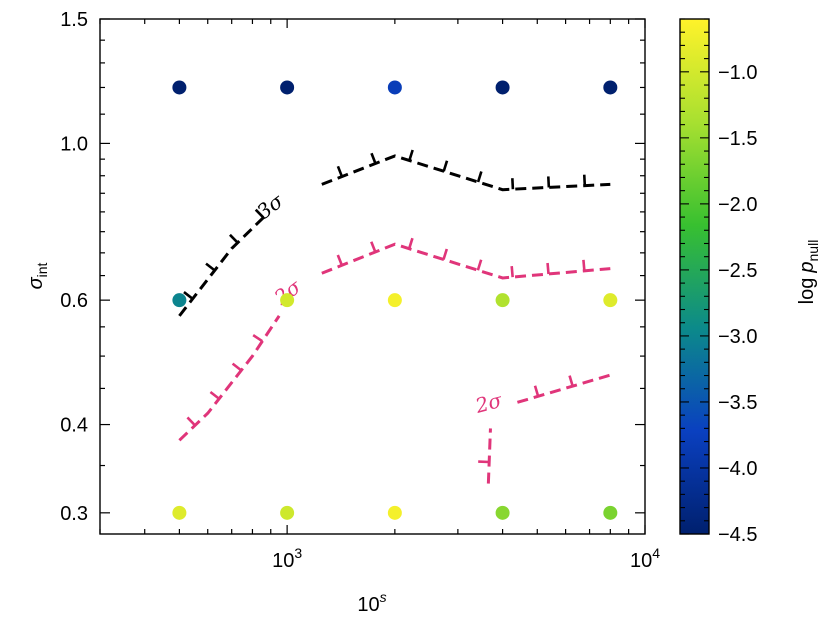 The image size is (831, 626). What do you see at coordinates (42, 269) in the screenshot?
I see `y-axis-label-sub: int` at bounding box center [42, 269].